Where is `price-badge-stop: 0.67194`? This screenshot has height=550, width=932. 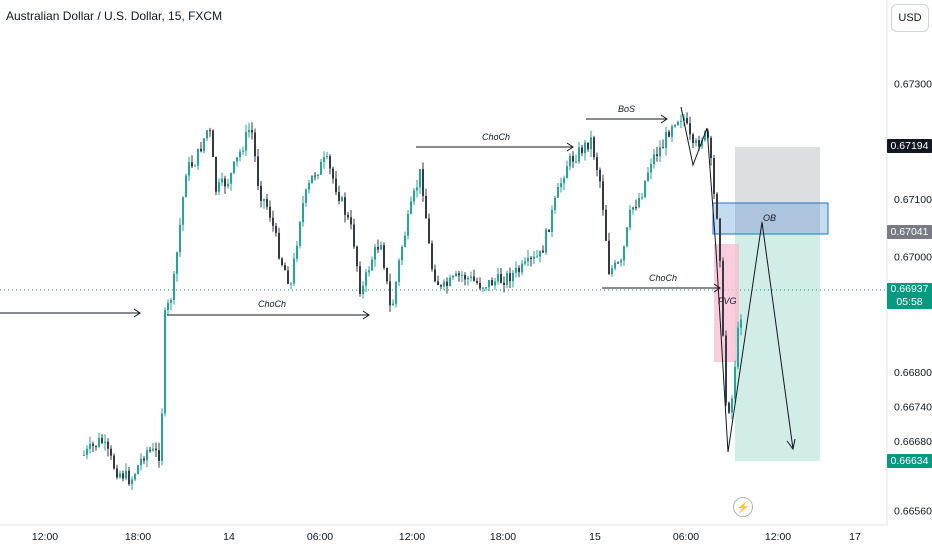
price-badge-stop: 0.67194 is located at coordinates (909, 146).